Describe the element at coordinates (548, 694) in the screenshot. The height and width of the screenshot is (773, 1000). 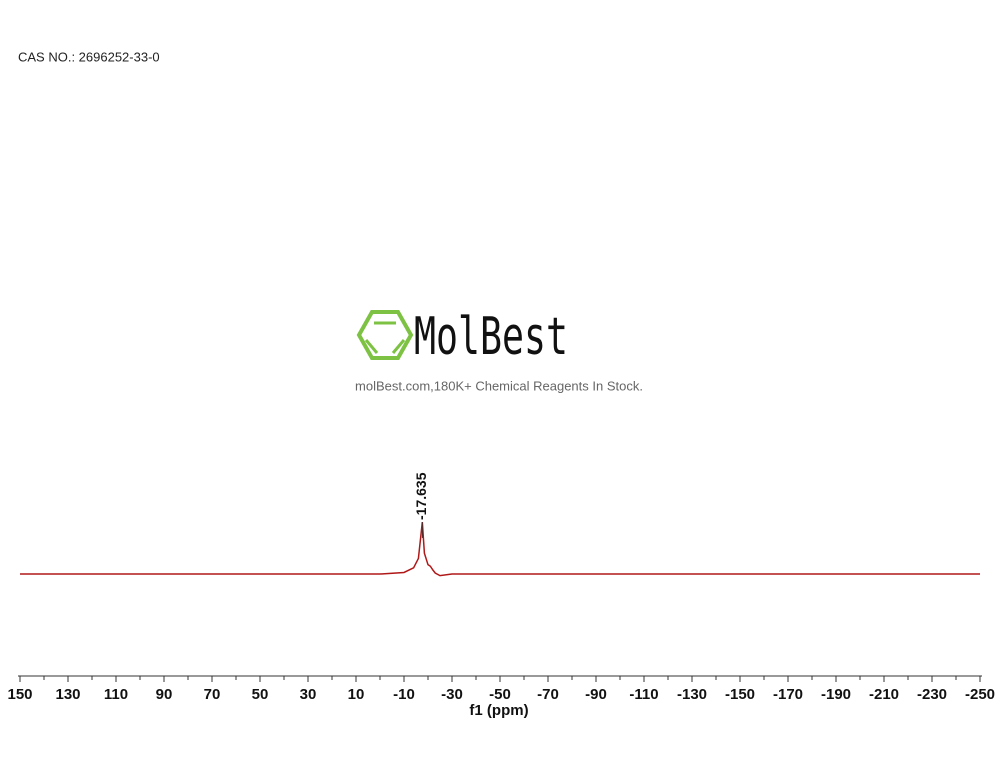
I see `x-tick-label: -70` at that location.